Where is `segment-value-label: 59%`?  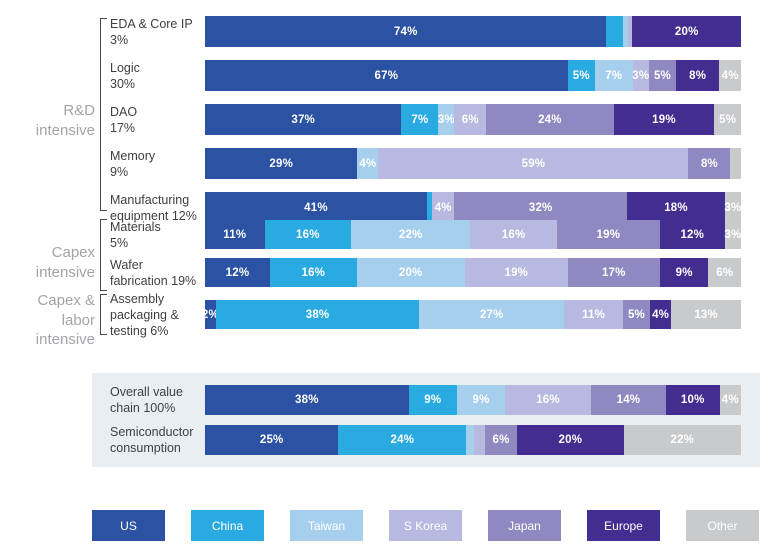 segment-value-label: 59% is located at coordinates (533, 163).